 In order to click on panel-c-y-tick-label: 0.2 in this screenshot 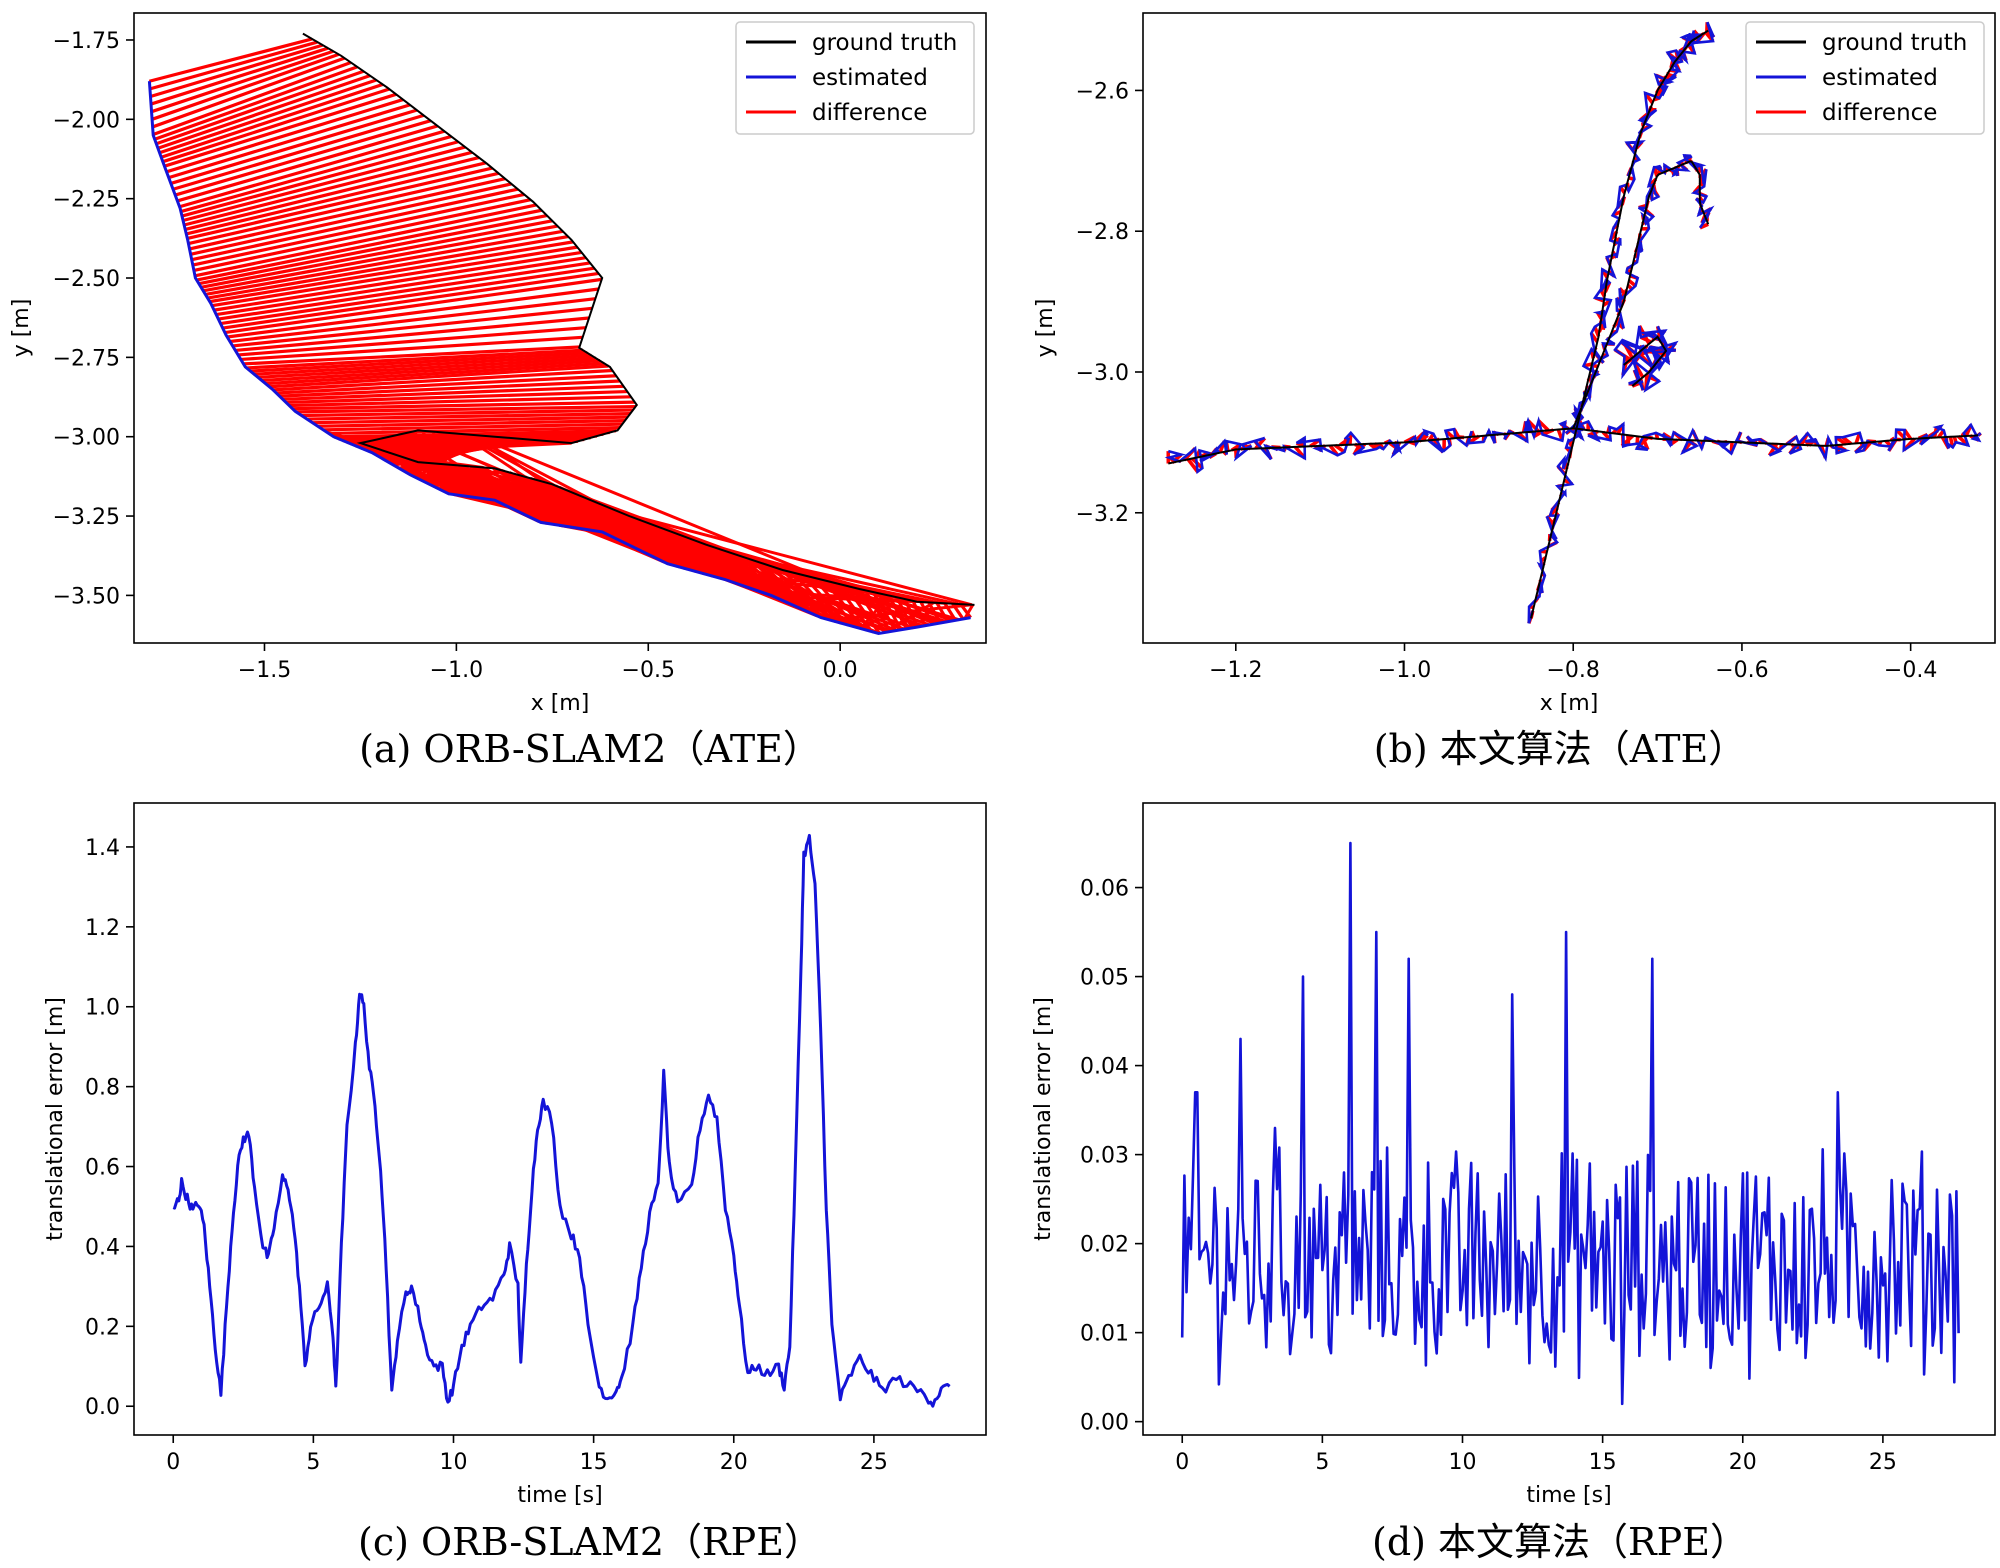, I will do `click(102, 1327)`.